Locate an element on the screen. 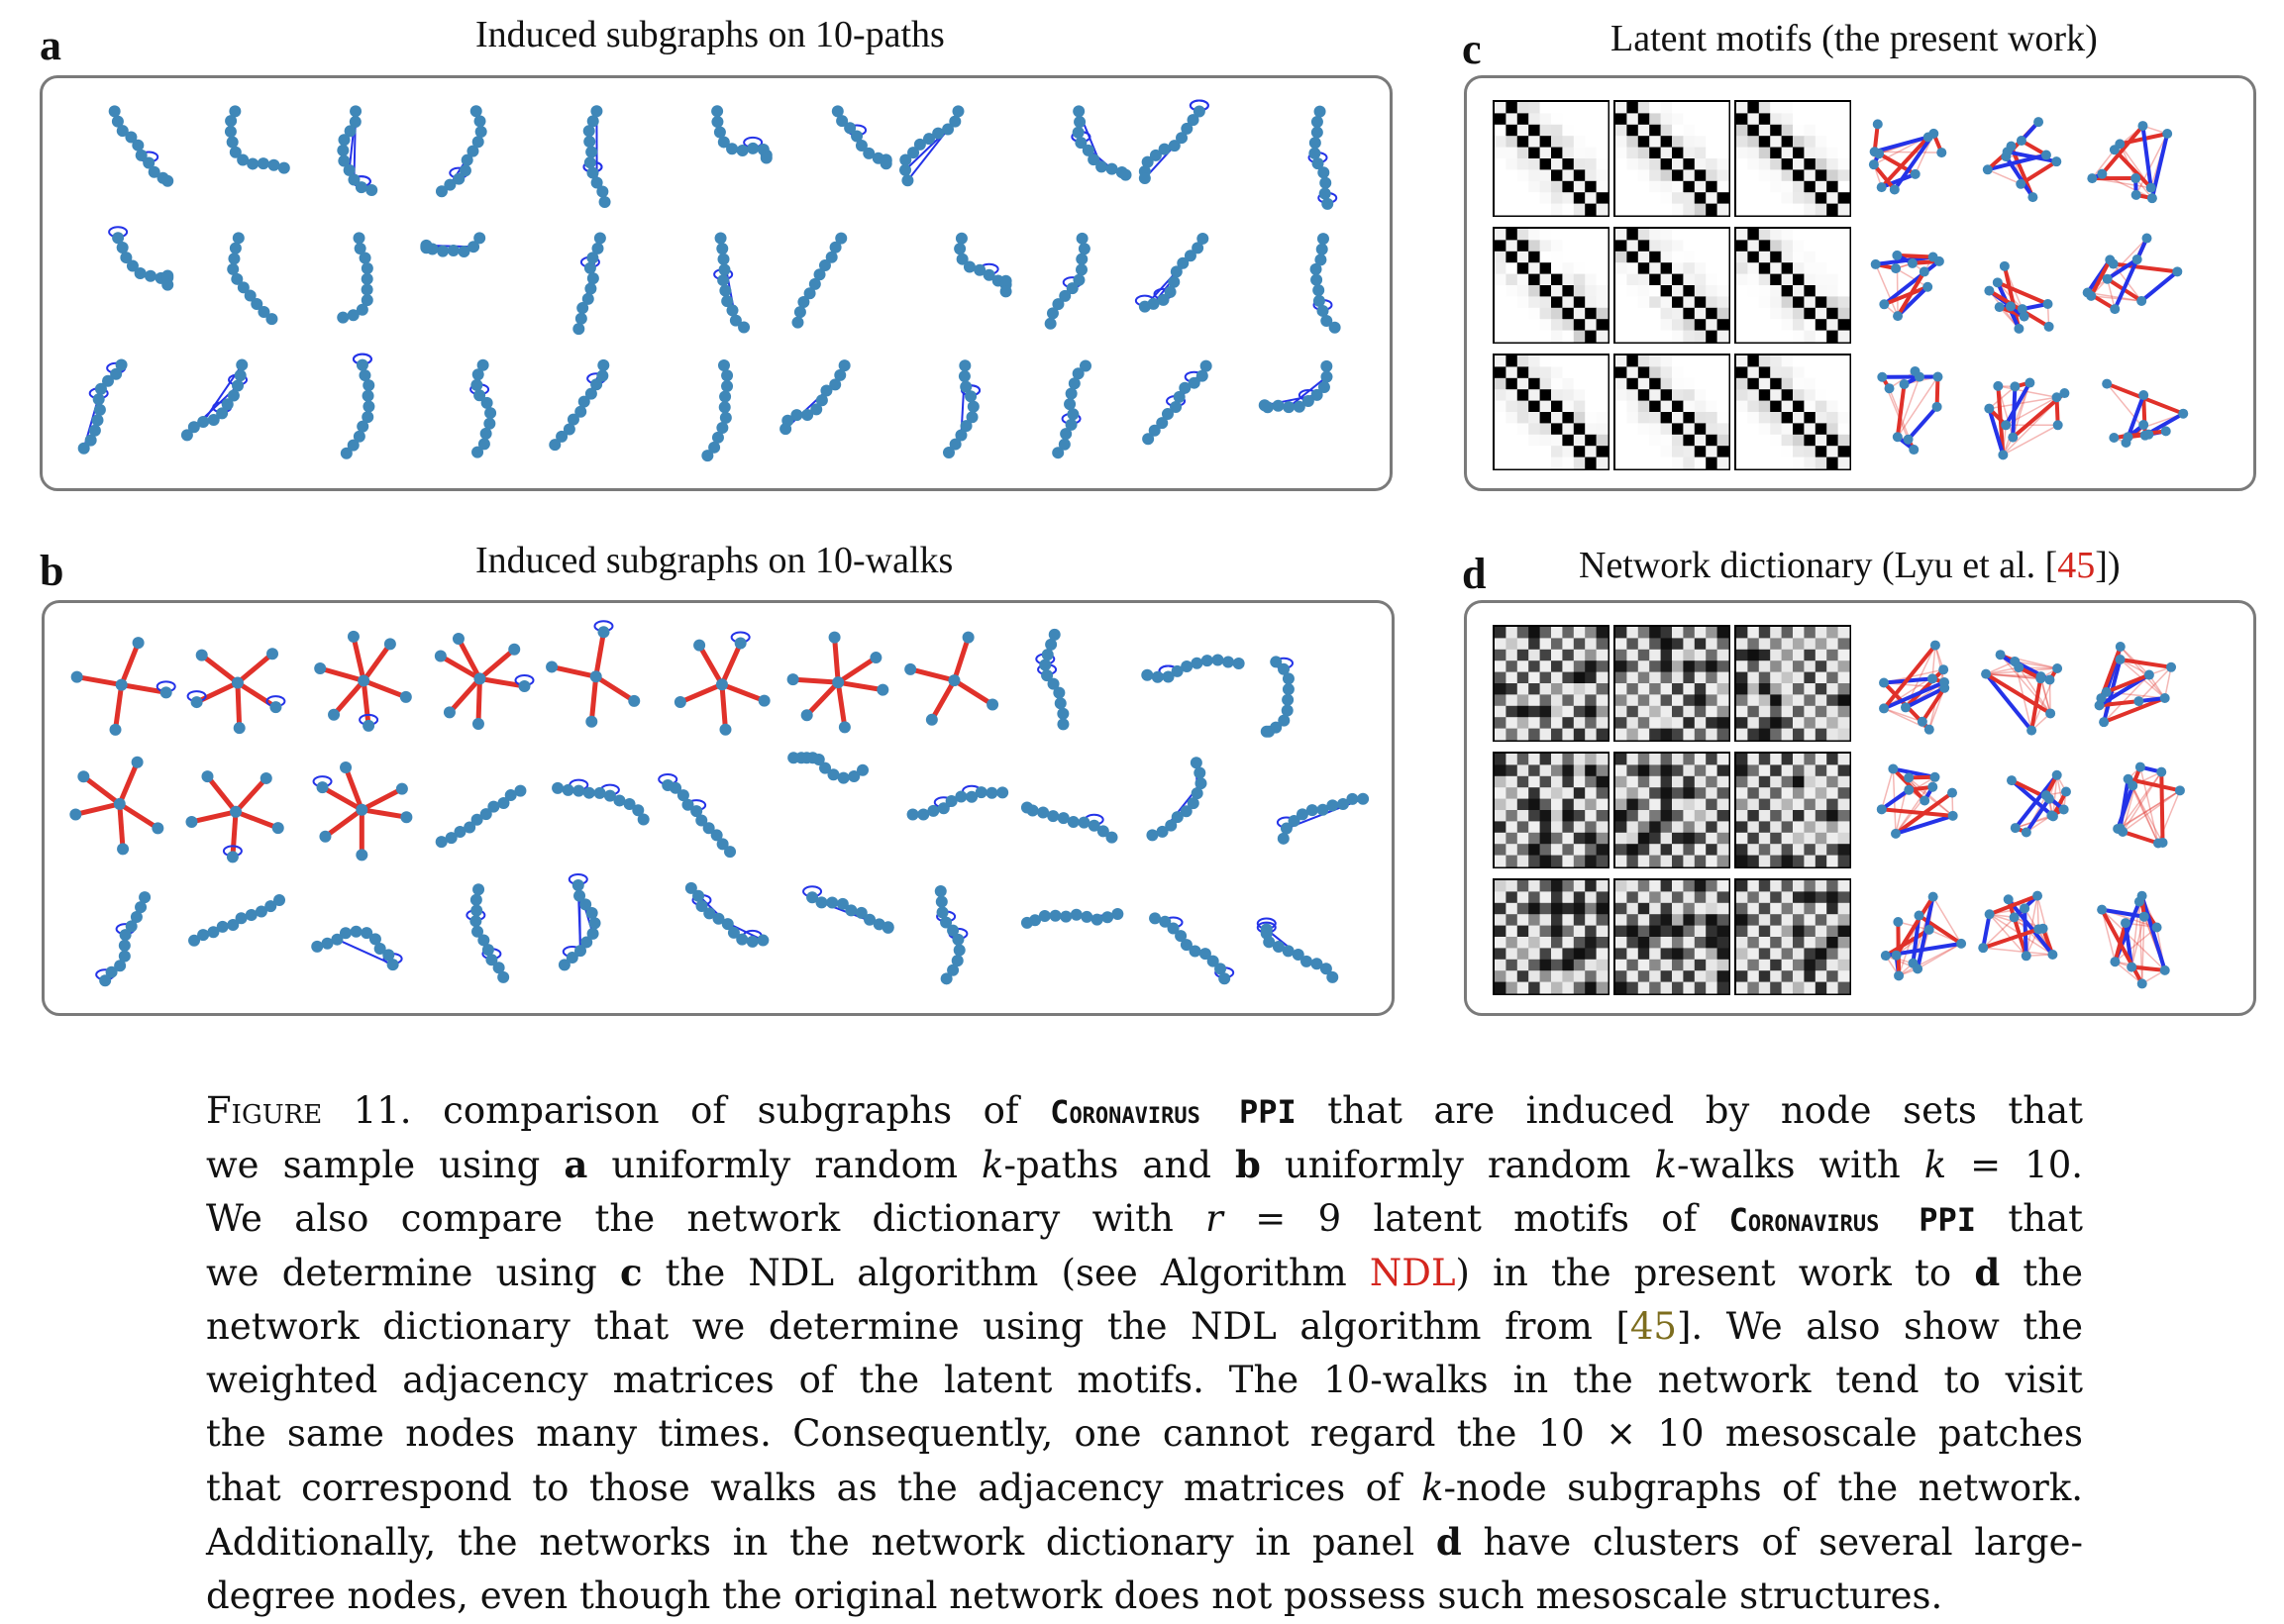 The height and width of the screenshot is (1624, 2284). panel-d-network-dictionary is located at coordinates (1860, 808).